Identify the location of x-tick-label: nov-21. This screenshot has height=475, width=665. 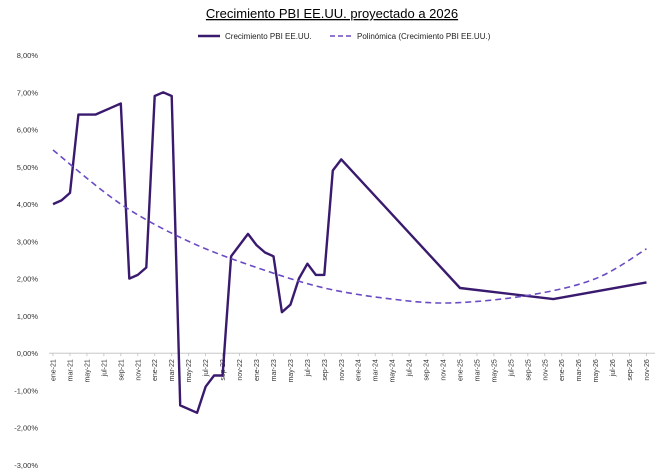
(138, 370).